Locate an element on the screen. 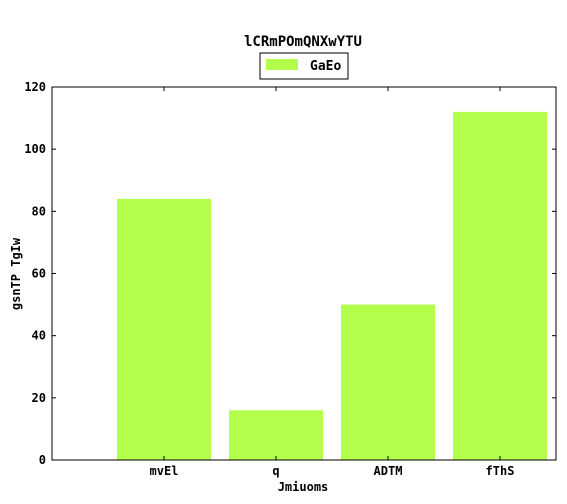 The image size is (567, 504). legend-label: GaEo is located at coordinates (325, 66).